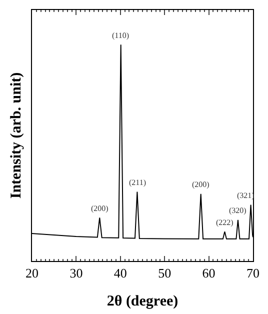 Image resolution: width=268 pixels, height=314 pixels. I want to click on x-tick-label: 40, so click(120, 273).